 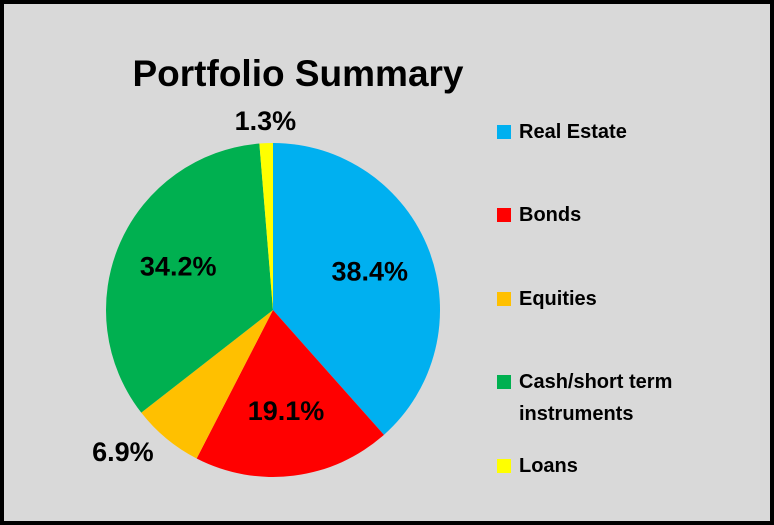 What do you see at coordinates (612, 299) in the screenshot?
I see `legend-item: Equities` at bounding box center [612, 299].